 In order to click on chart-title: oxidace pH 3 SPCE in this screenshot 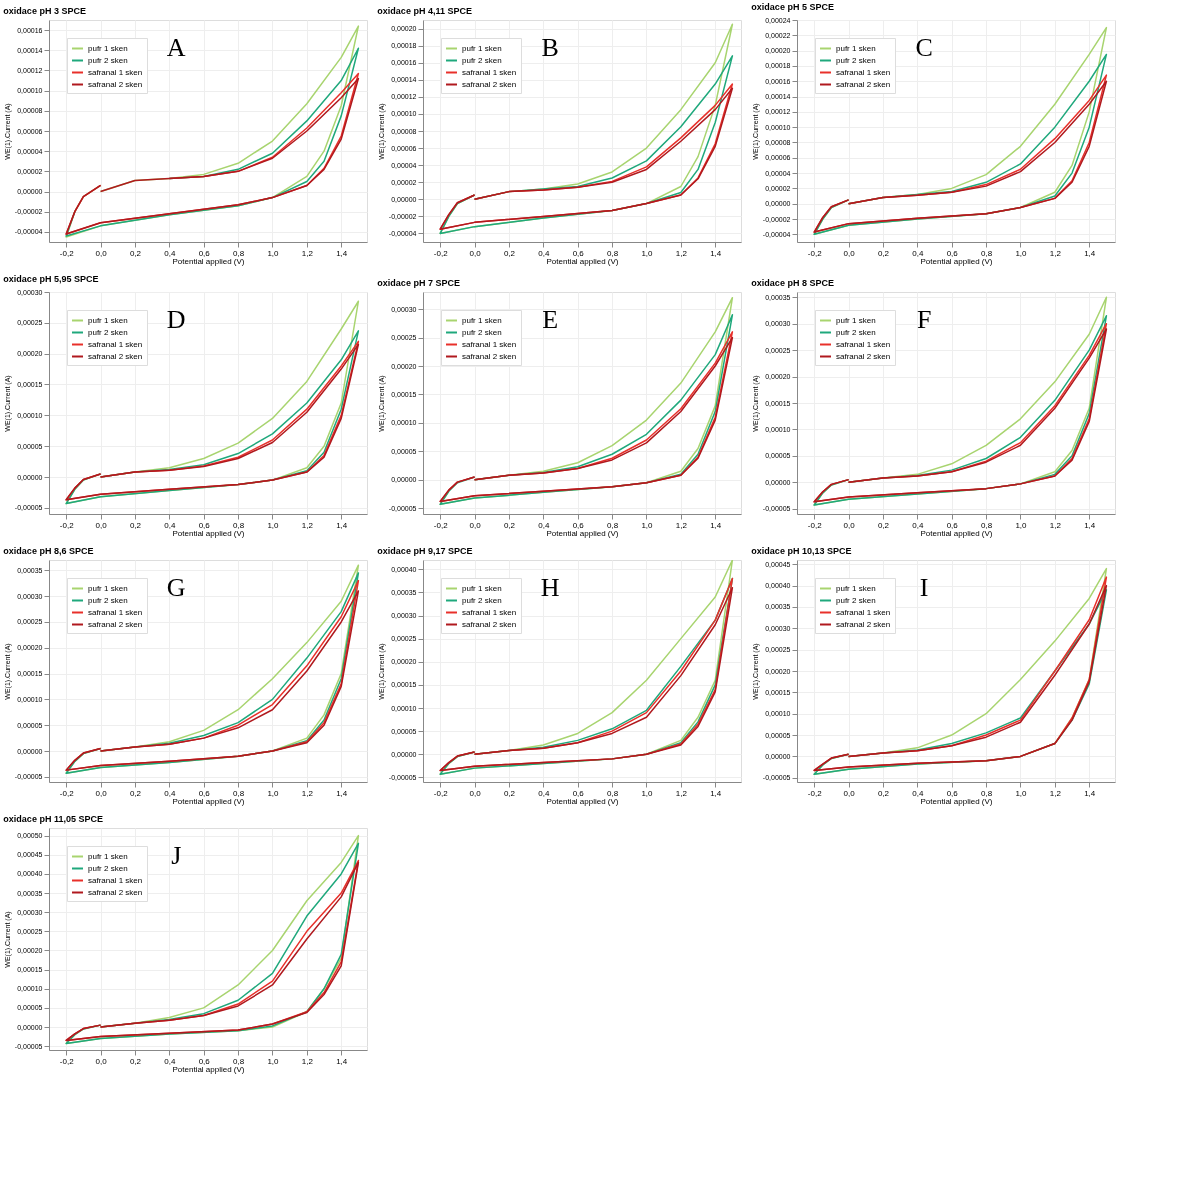, I will do `click(44, 11)`.